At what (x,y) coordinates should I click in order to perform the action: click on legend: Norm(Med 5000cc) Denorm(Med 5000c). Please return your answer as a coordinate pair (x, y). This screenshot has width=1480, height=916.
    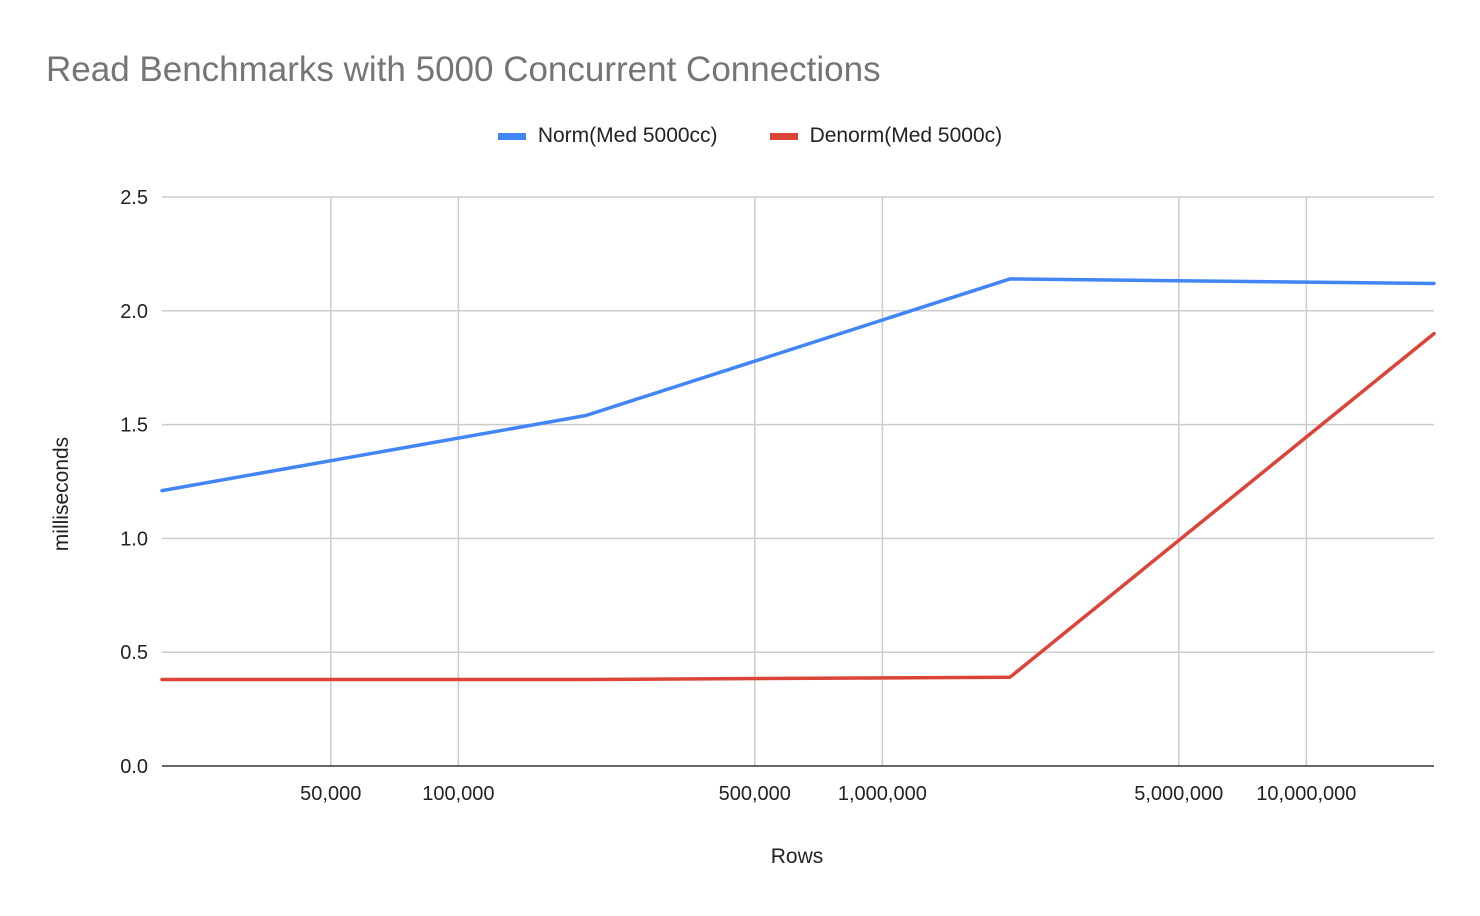
    Looking at the image, I should click on (740, 136).